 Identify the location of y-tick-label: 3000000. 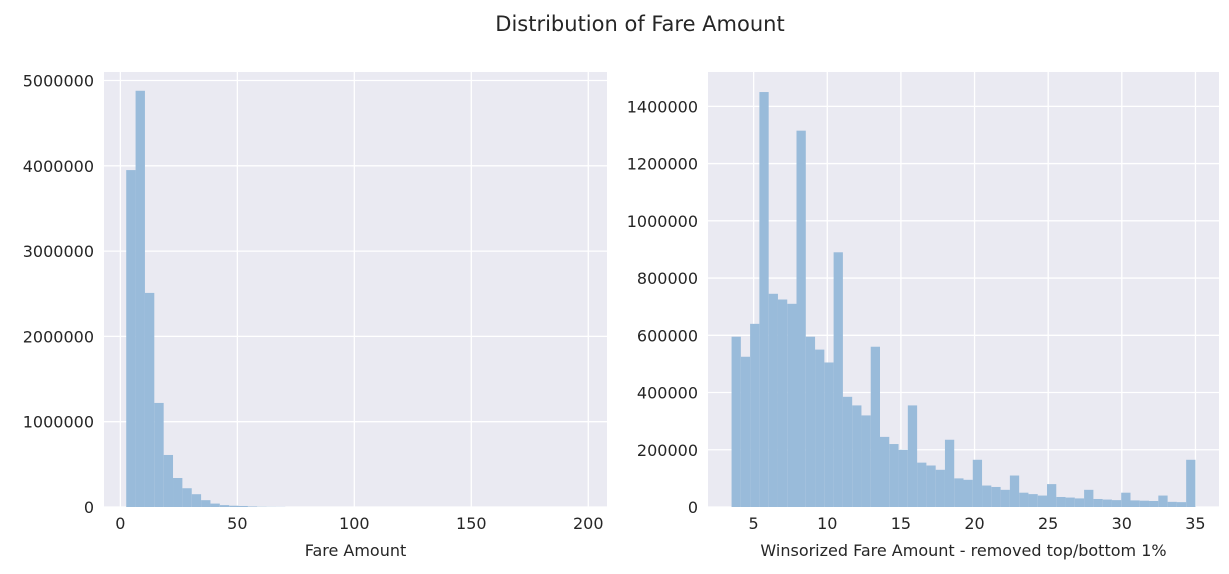
(58, 251).